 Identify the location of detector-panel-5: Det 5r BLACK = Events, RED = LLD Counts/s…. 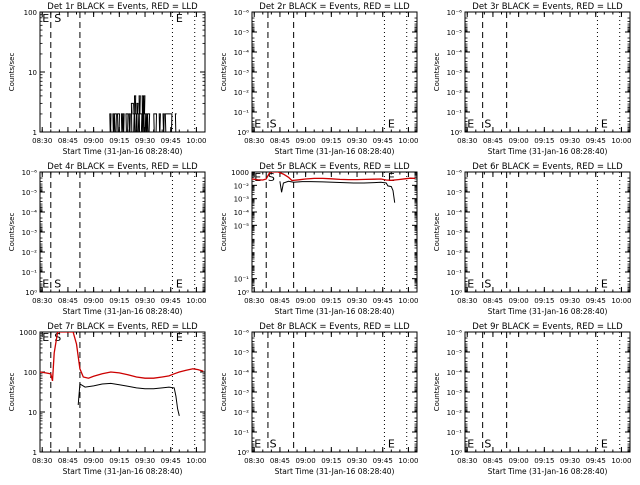
(319, 239).